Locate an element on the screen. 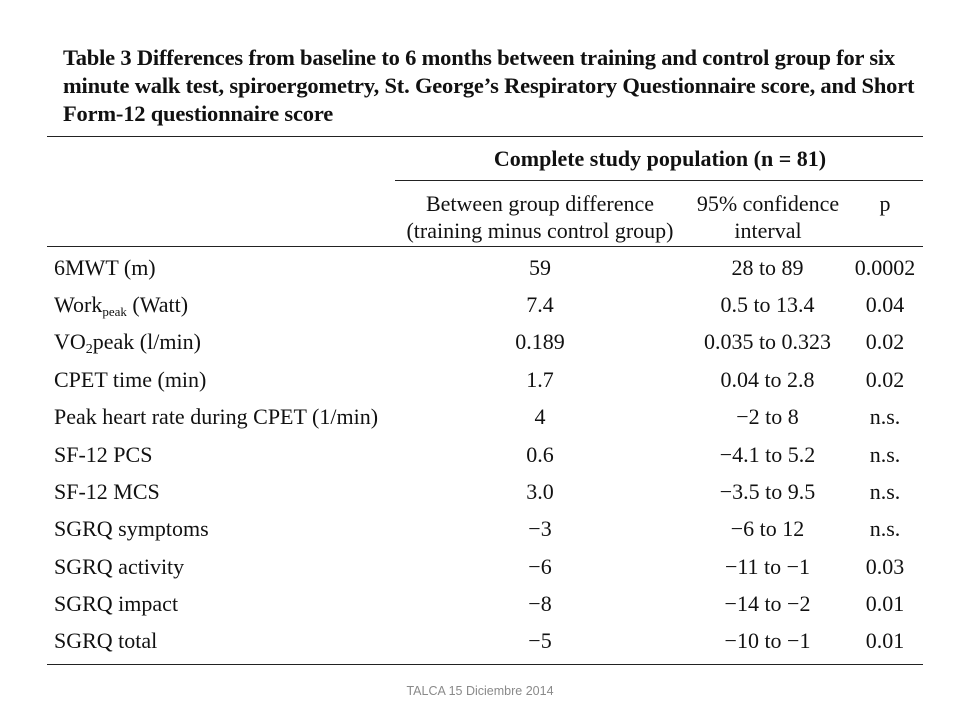  col-header-p: p is located at coordinates (885, 203).